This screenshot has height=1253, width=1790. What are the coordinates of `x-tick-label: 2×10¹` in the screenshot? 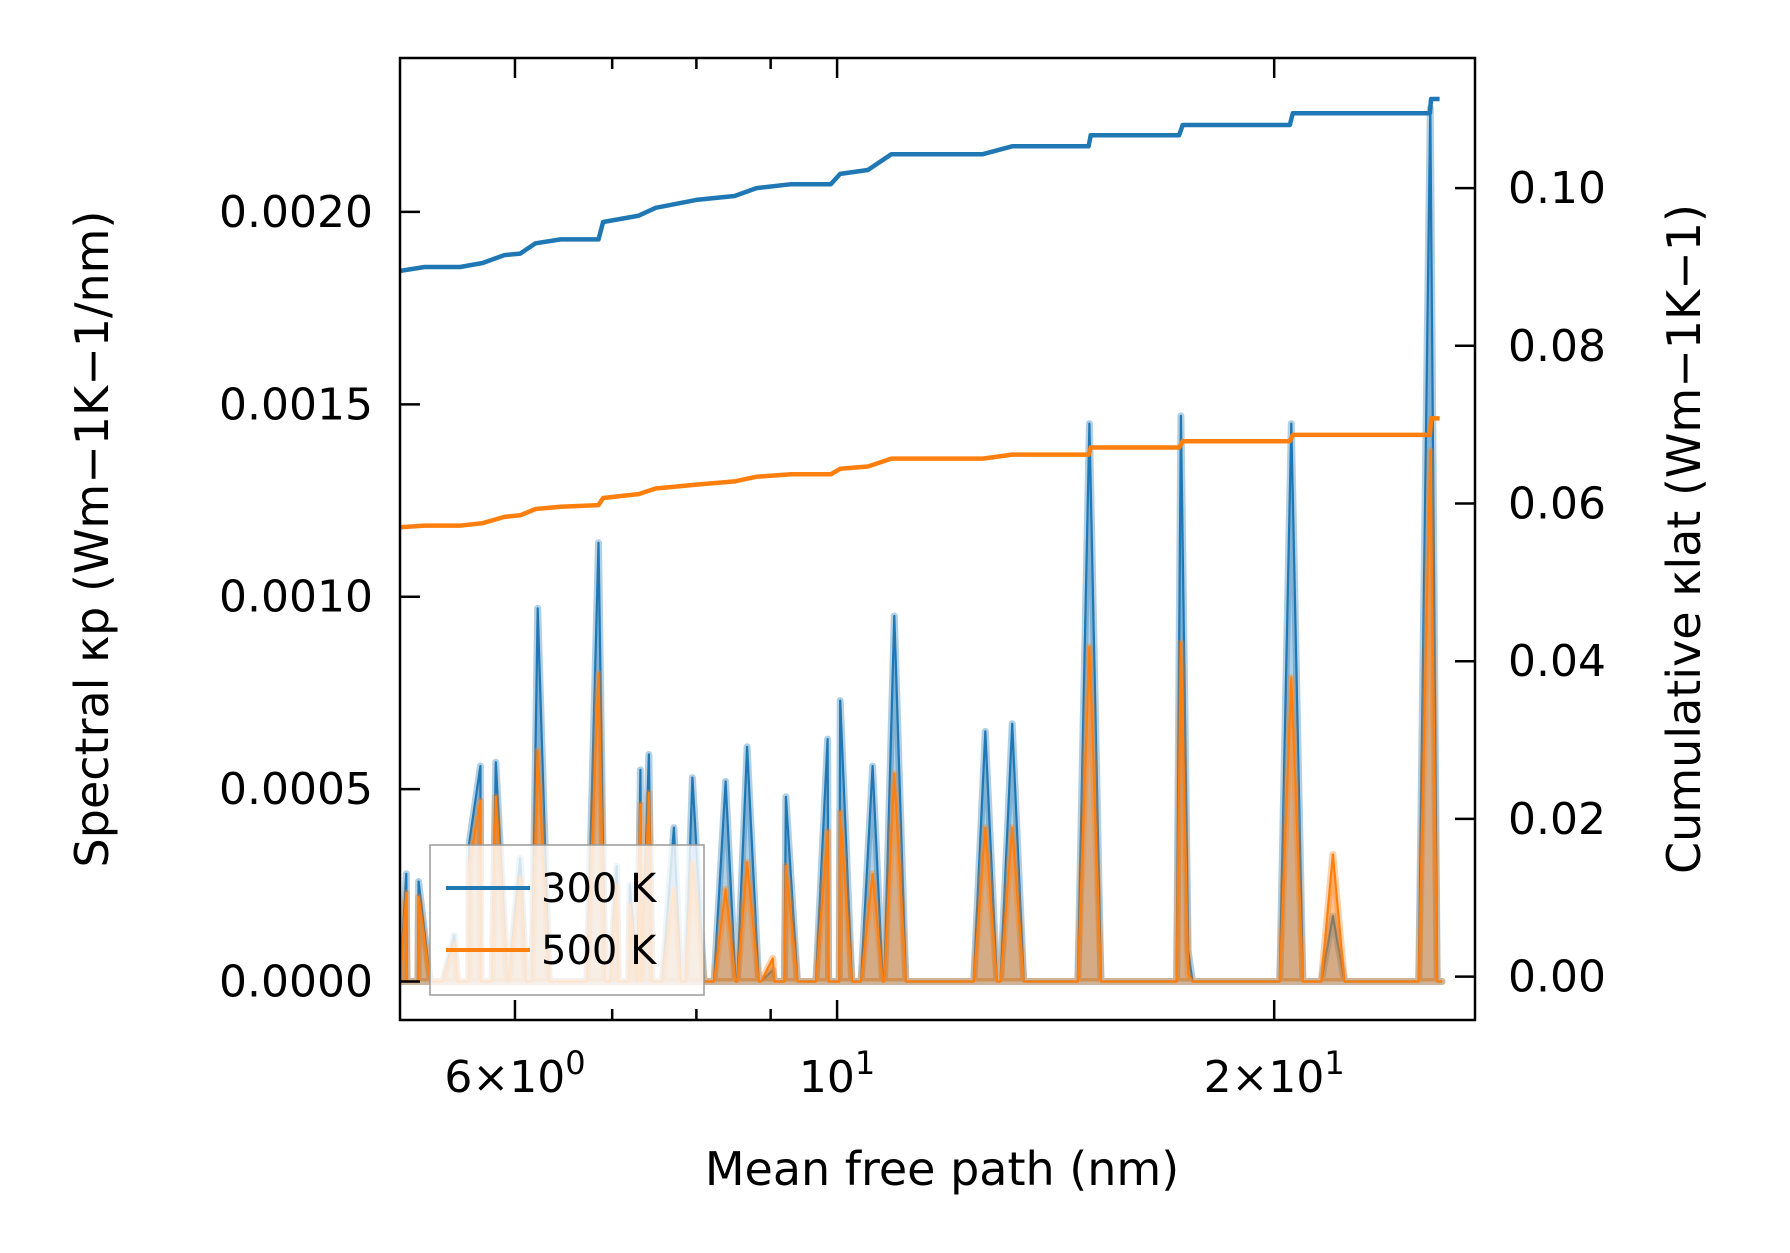 It's located at (1274, 1073).